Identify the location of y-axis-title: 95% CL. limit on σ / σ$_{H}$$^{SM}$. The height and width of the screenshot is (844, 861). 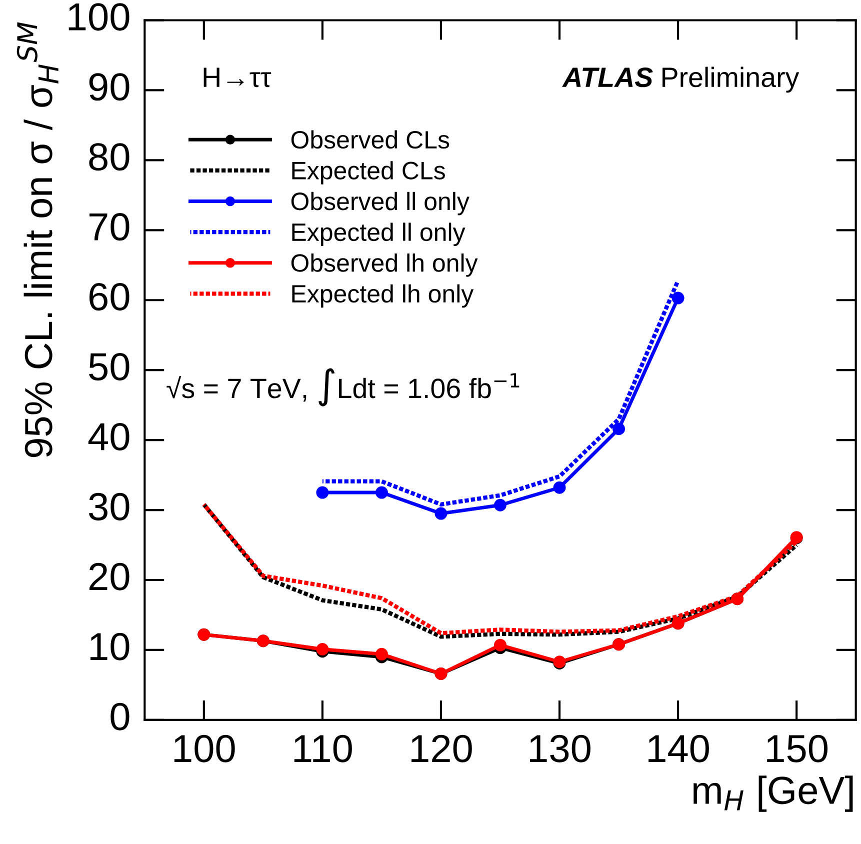
(37, 240).